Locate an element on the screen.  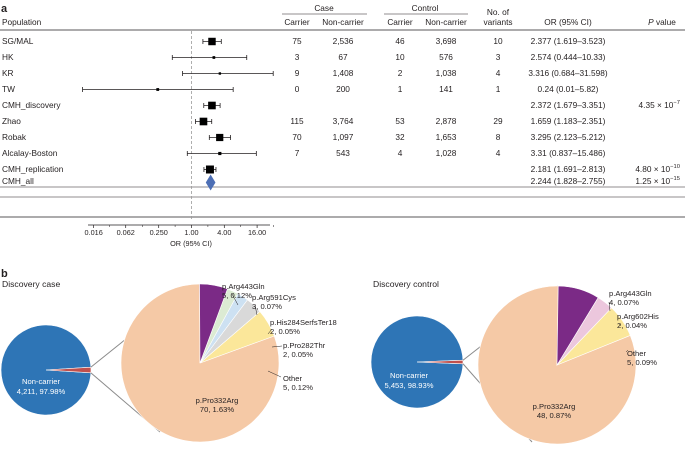
slice-label: p.Arg443Gln 4, 0.07% is located at coordinates (630, 298).